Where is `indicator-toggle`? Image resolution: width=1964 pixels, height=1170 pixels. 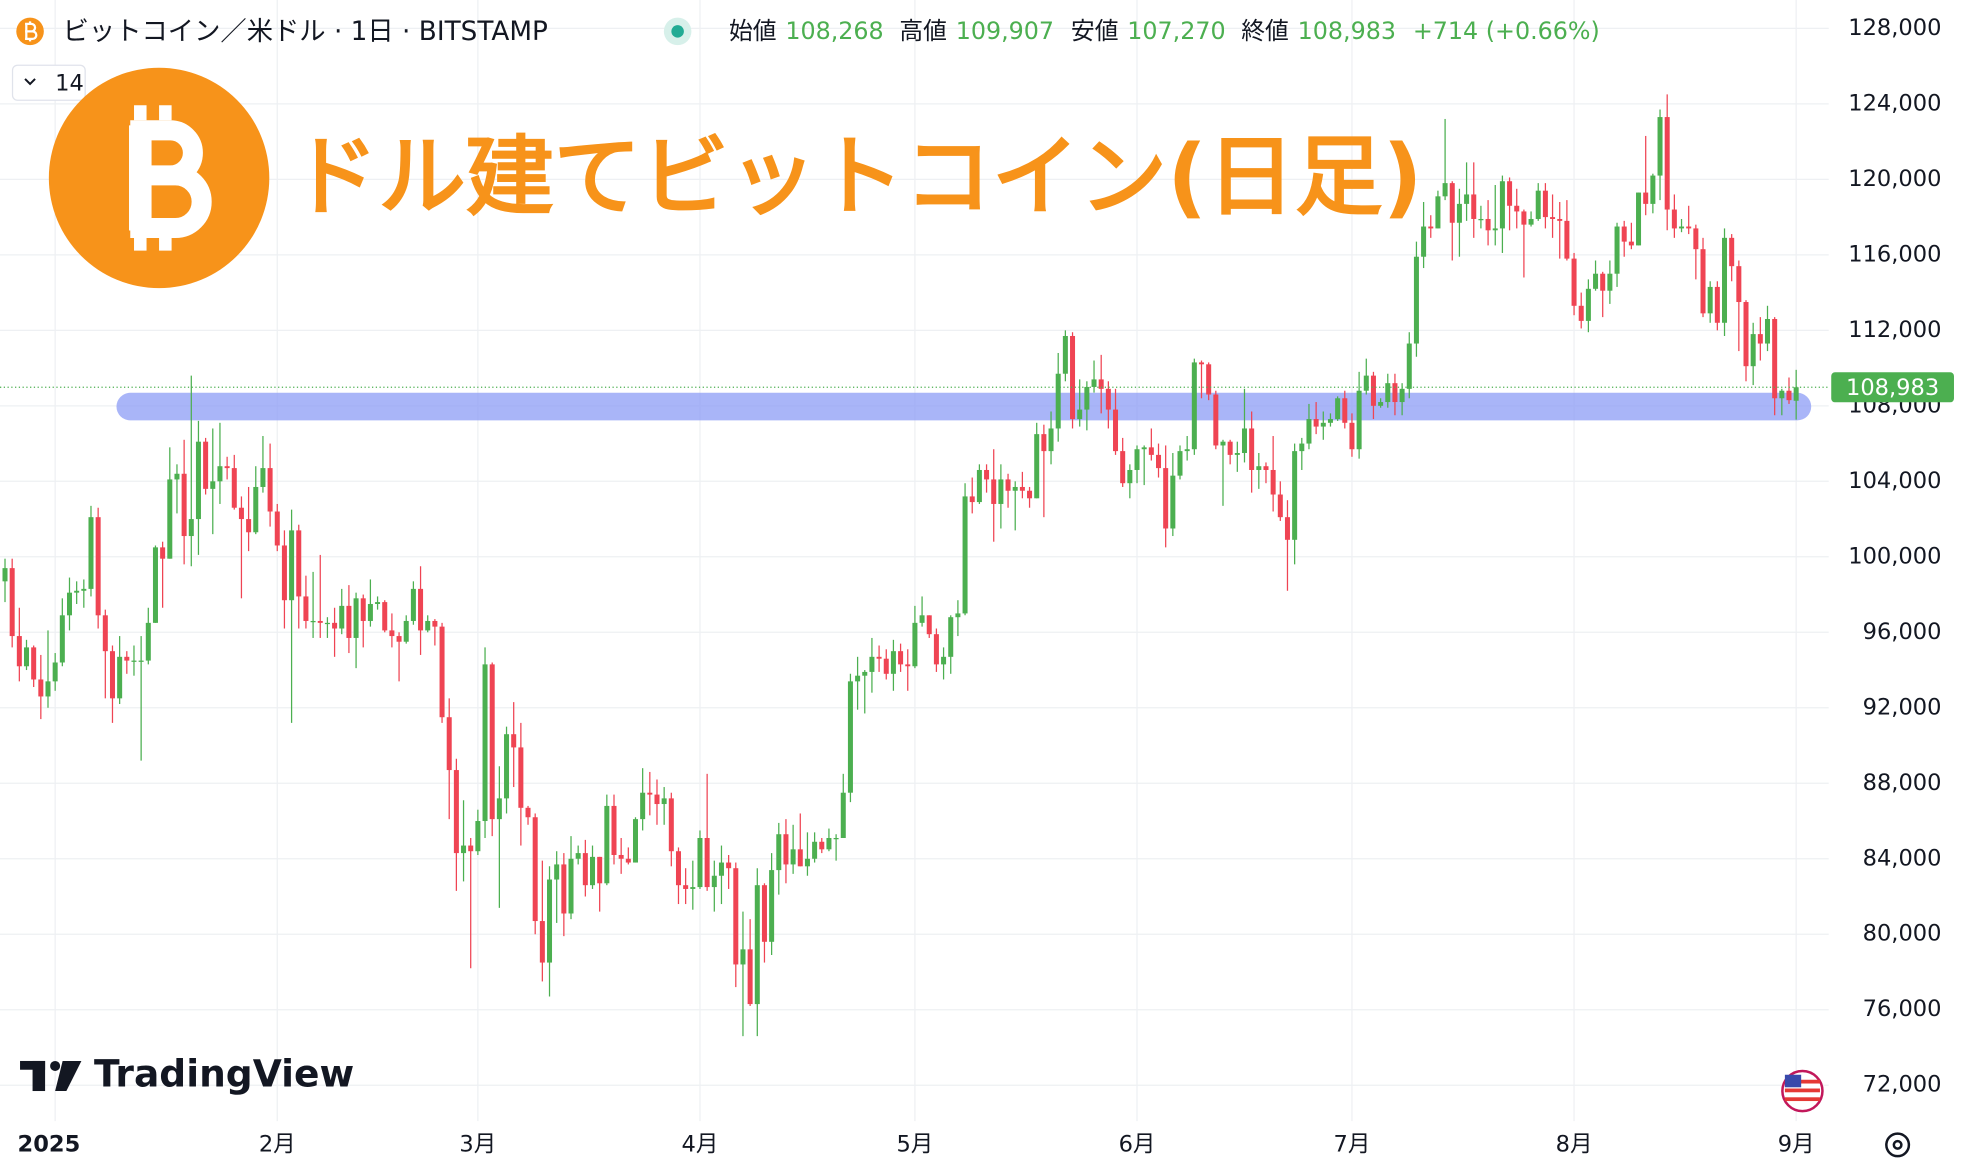 indicator-toggle is located at coordinates (48, 82).